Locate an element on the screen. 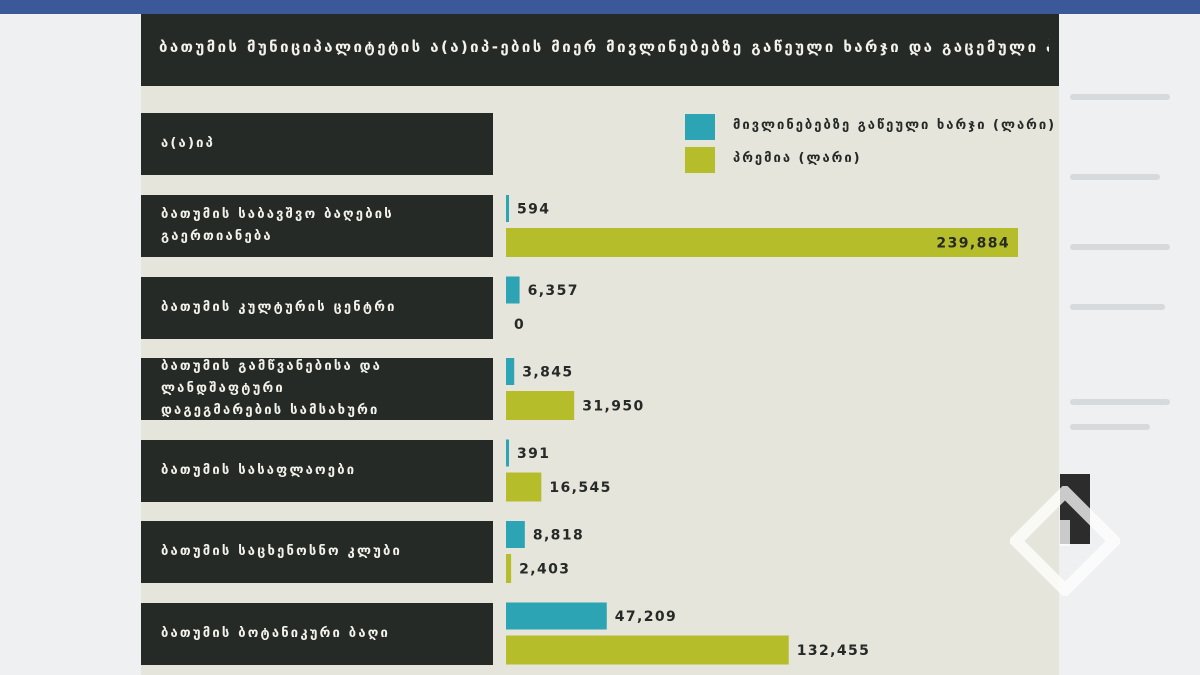 This screenshot has width=1200, height=675. row-label-box: ბათუმის სასაფლაოები is located at coordinates (317, 470).